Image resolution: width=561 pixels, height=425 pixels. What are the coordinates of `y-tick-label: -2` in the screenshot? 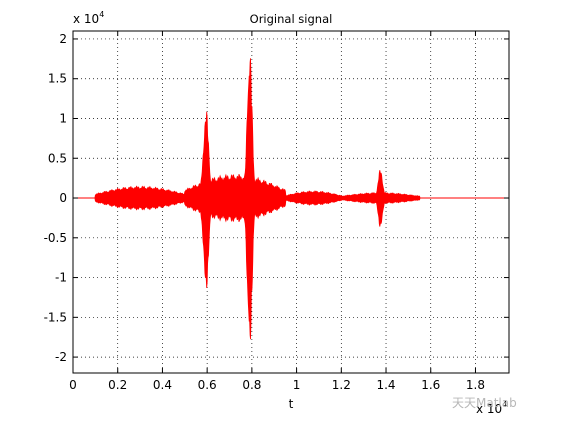 It's located at (61, 357).